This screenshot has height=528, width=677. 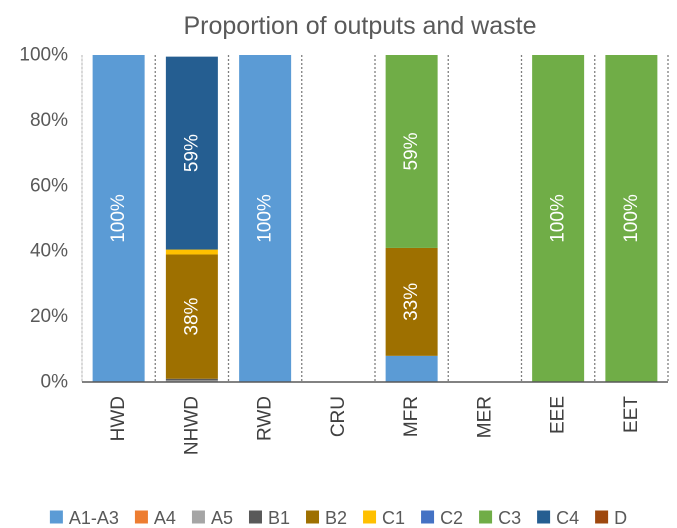 I want to click on bar-nhwd-a5, so click(x=191, y=381).